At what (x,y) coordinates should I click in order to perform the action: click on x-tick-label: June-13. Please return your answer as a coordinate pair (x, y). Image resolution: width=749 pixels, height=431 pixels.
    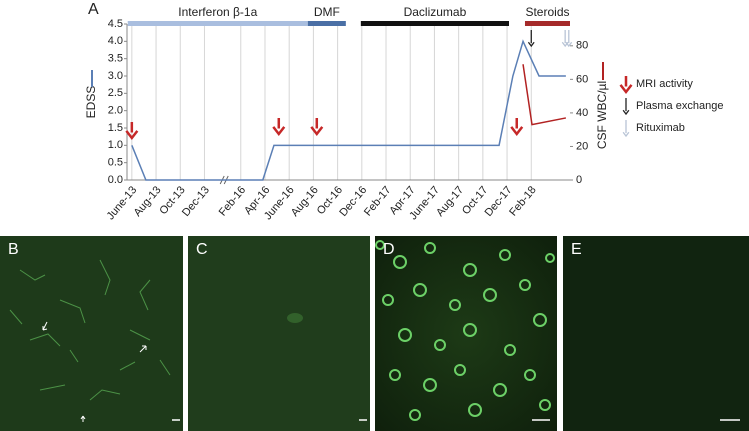
    Looking at the image, I should click on (122, 203).